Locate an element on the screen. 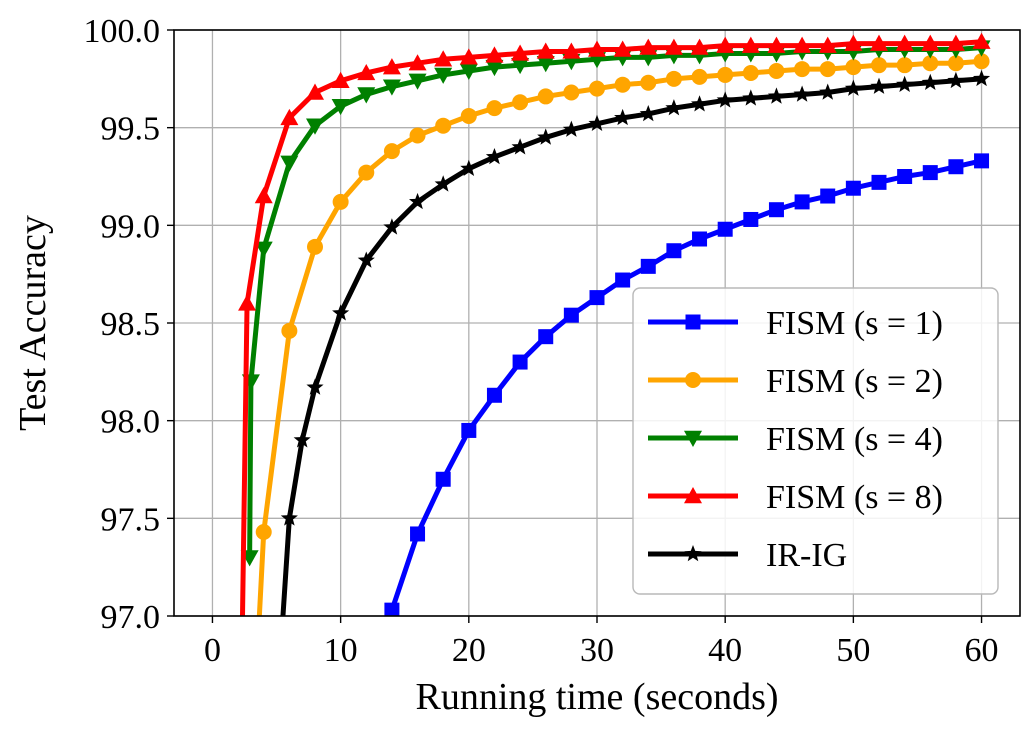 This screenshot has height=734, width=1034. x-axis-title: Running time (seconds) is located at coordinates (596, 697).